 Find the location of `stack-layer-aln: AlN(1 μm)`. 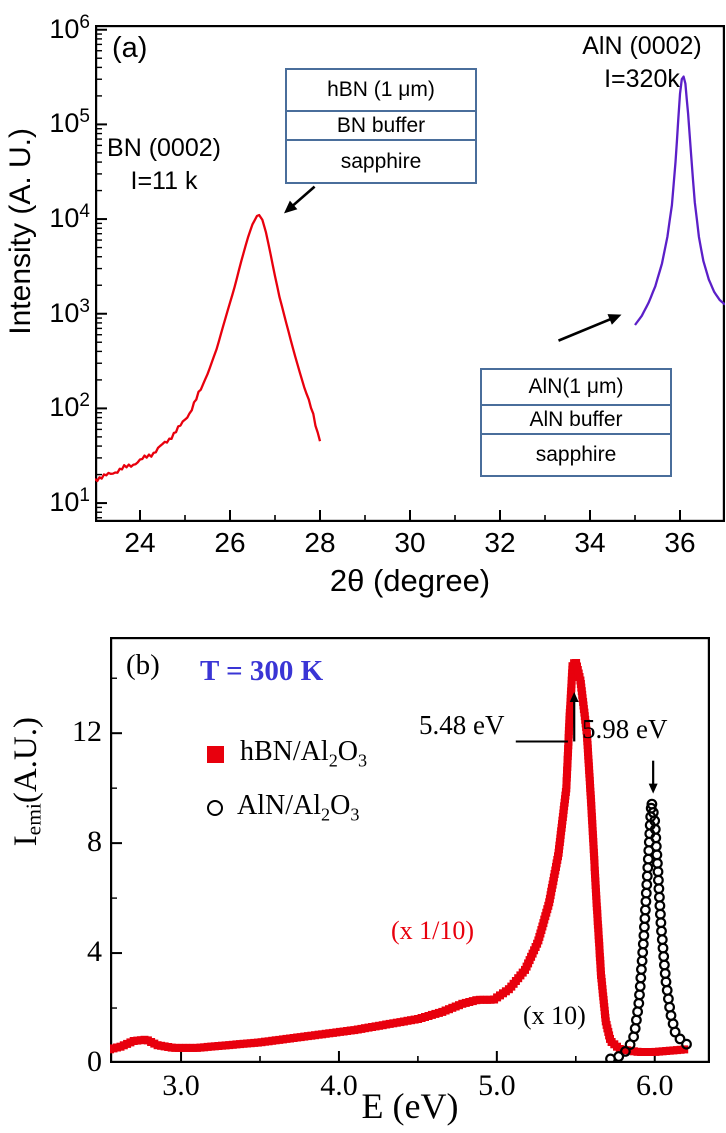

stack-layer-aln: AlN(1 μm) is located at coordinates (576, 386).